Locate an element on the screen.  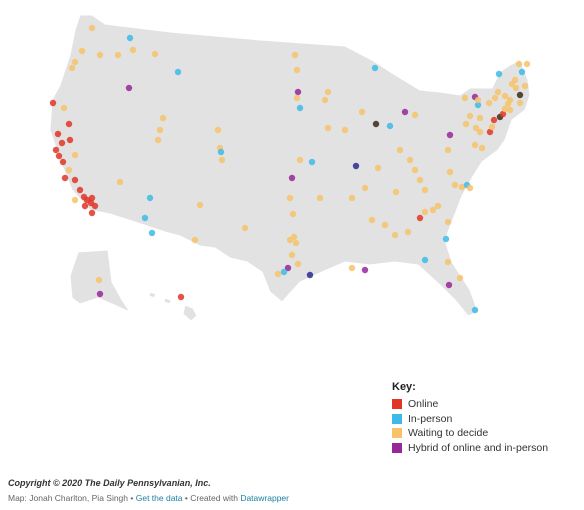
get-data-link: Get the data is located at coordinates (159, 498).